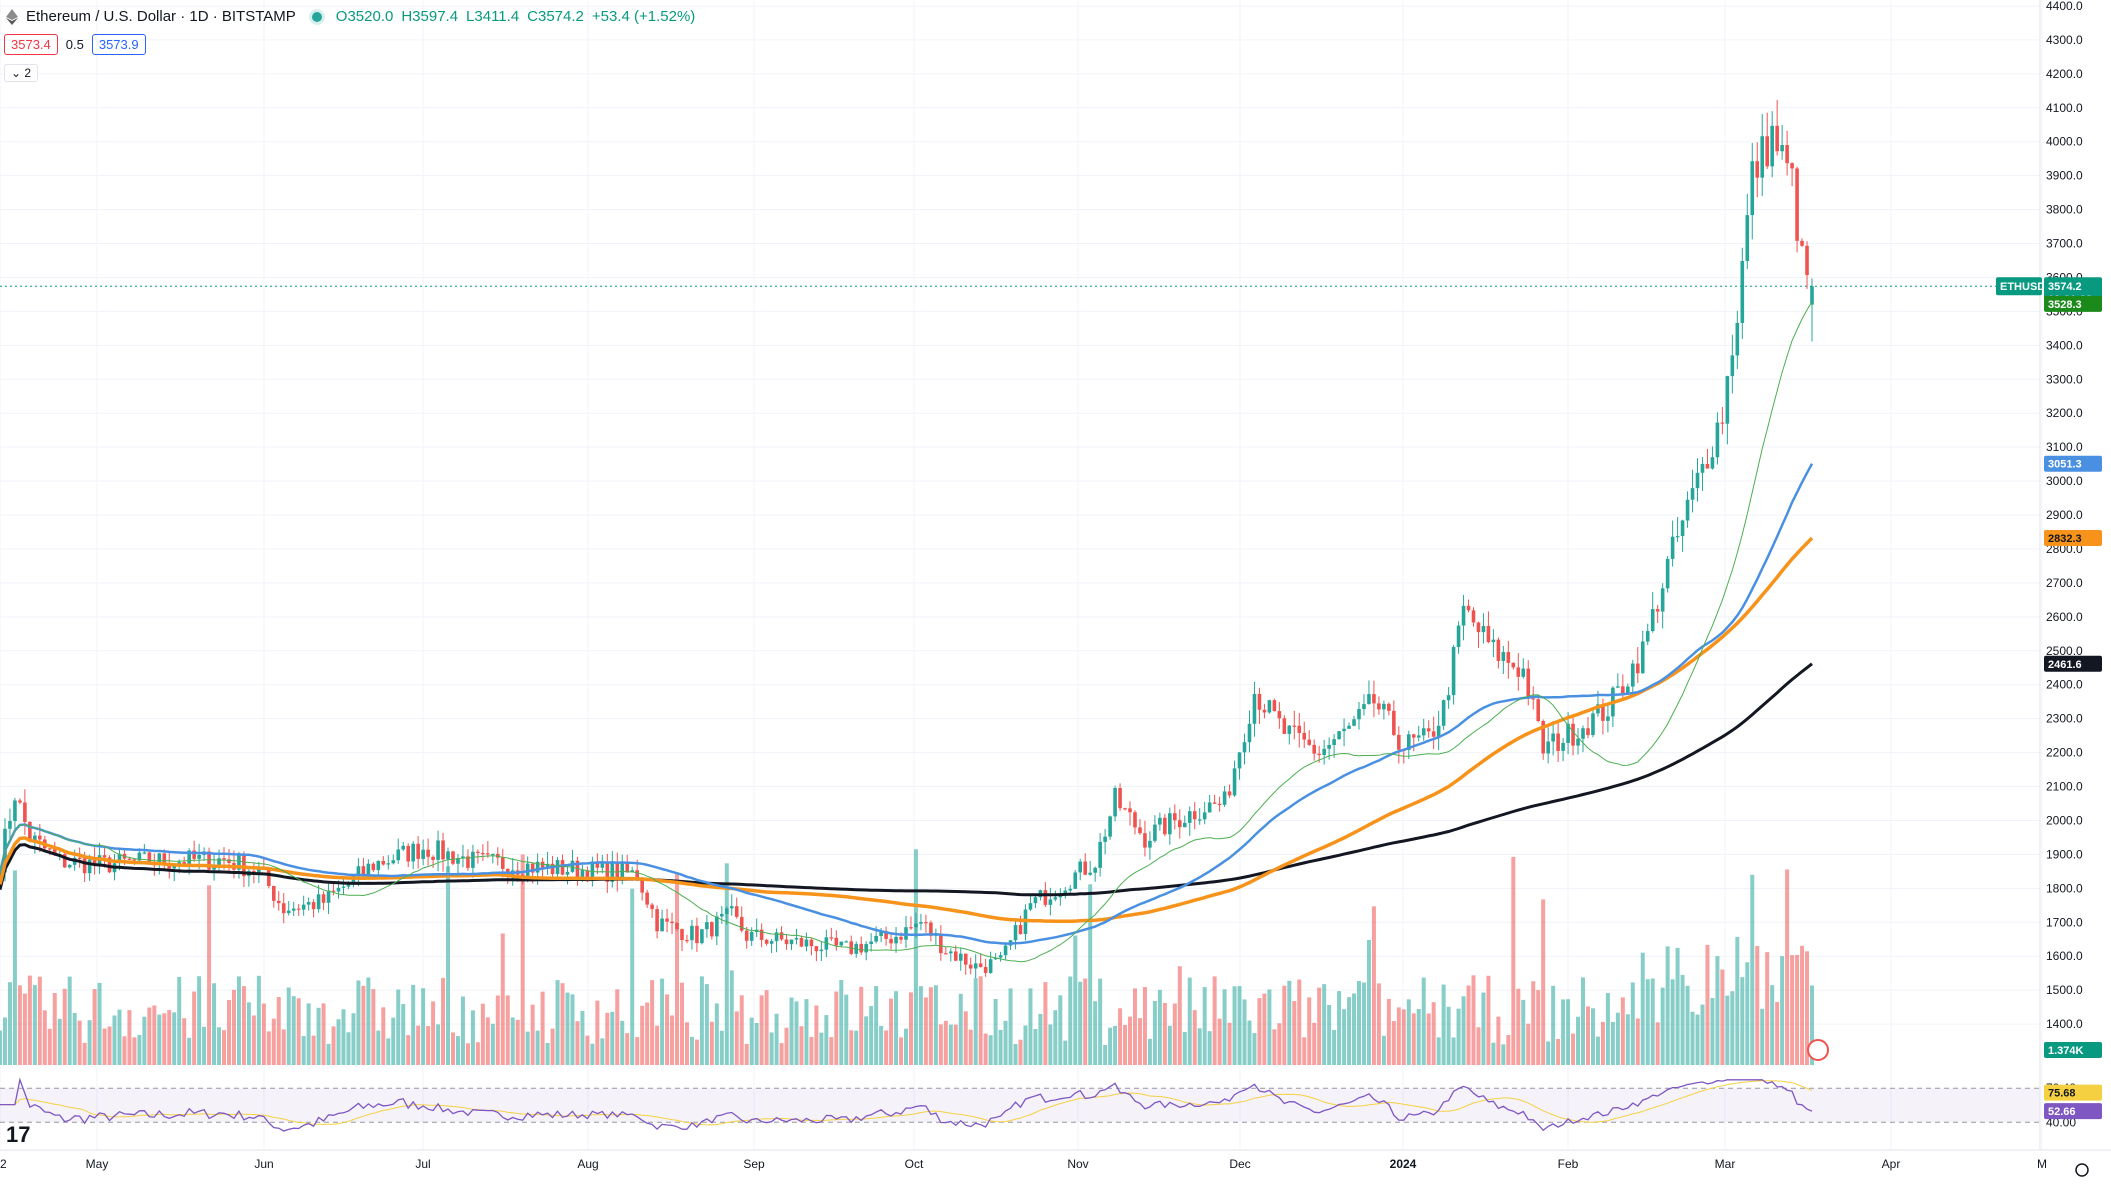  I want to click on time-axis: 2 May Jun Jul Aug Sep Oct Nov Dec 2024 Feb Mar Apr M, so click(1055, 1160).